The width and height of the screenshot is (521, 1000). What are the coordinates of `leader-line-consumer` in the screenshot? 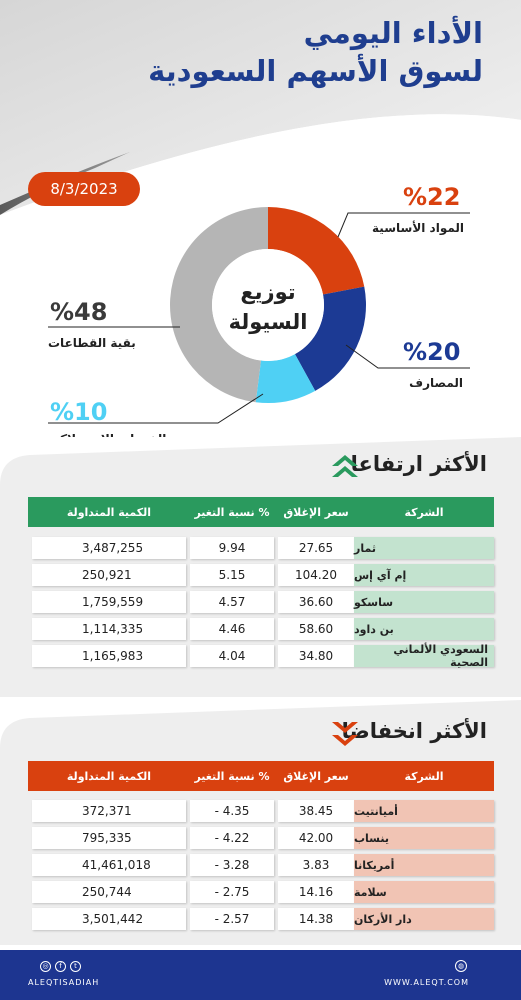 It's located at (156, 408).